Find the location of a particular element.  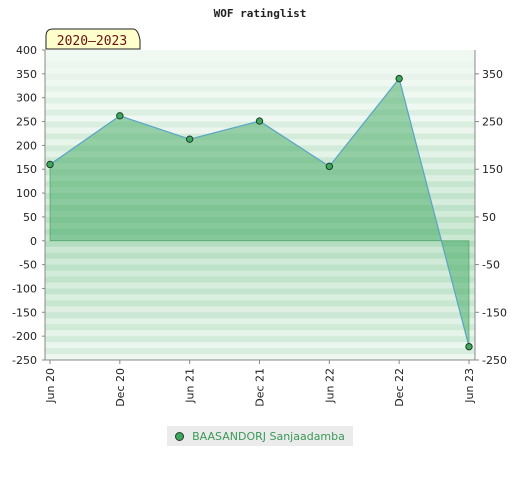

x-tick-label: Jun 21 is located at coordinates (190, 386).